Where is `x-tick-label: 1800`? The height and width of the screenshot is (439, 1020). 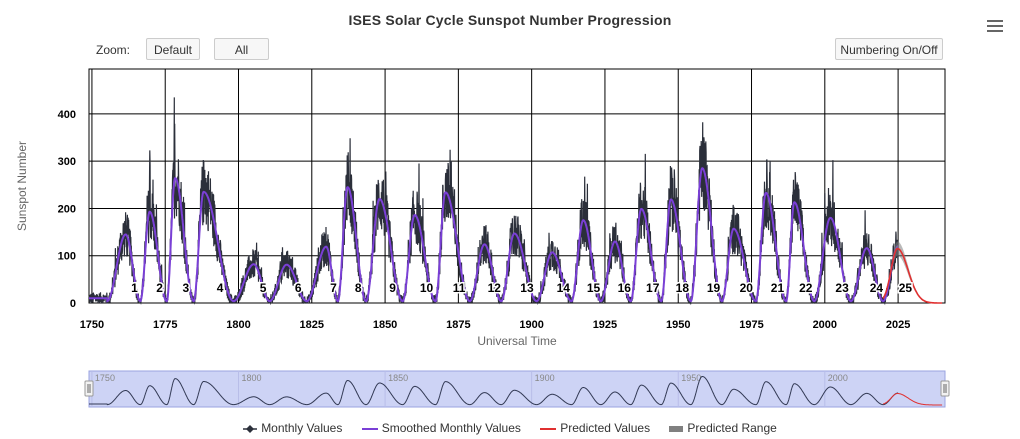 x-tick-label: 1800 is located at coordinates (238, 325).